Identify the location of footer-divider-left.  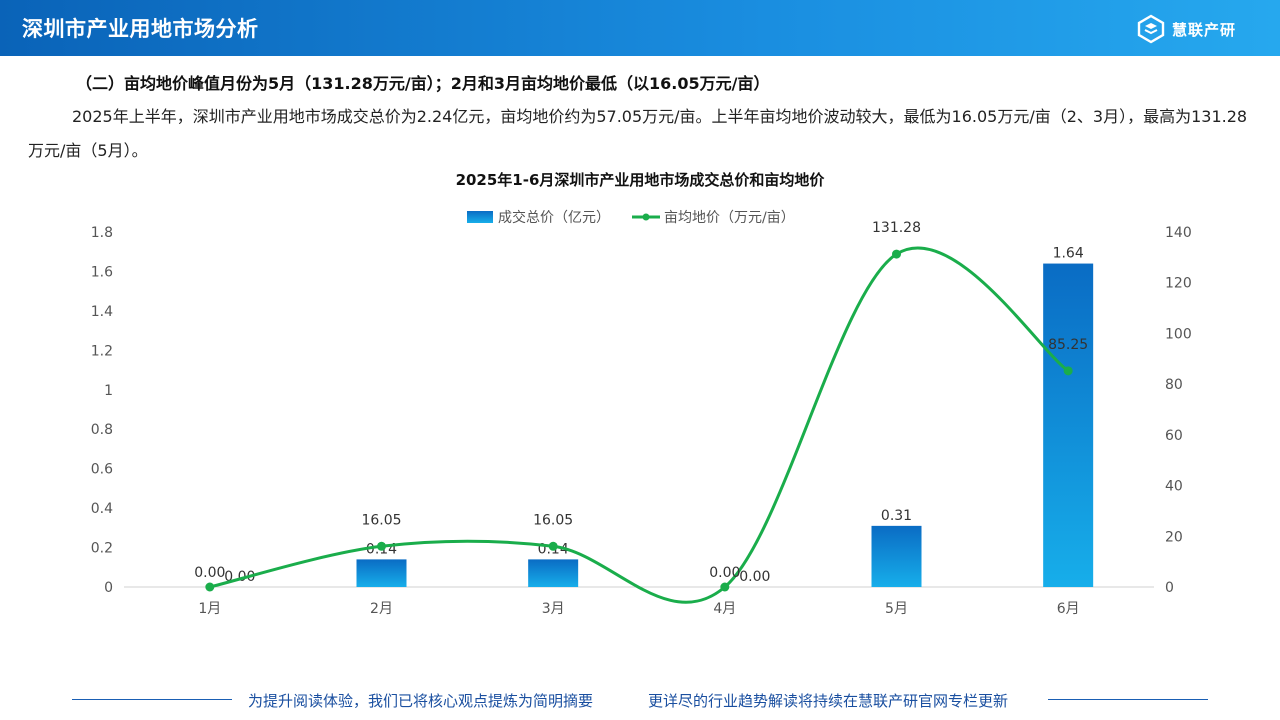
(152, 699).